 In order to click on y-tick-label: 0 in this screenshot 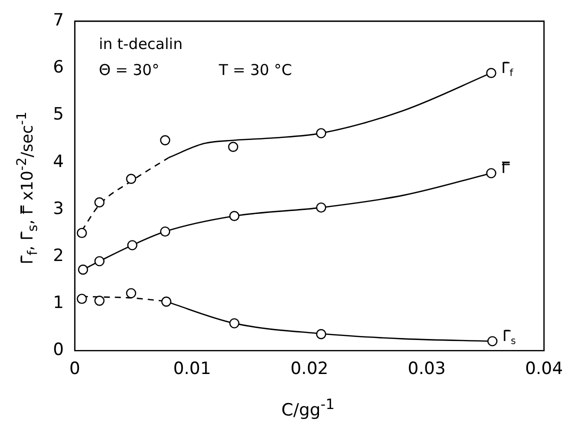, I will do `click(58, 350)`.